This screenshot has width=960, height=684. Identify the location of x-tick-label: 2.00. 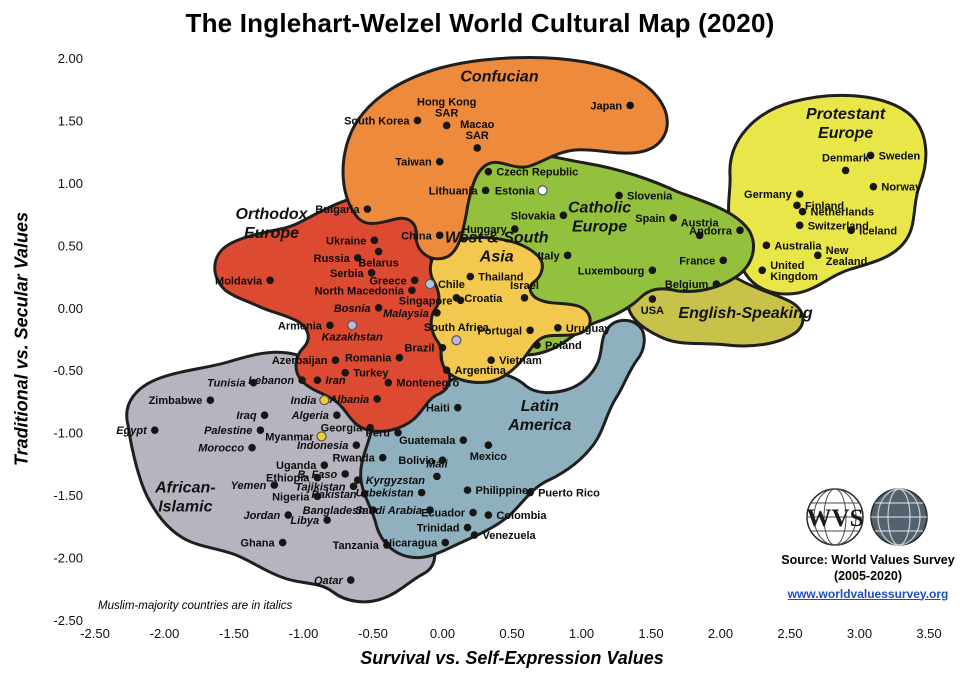
(720, 633).